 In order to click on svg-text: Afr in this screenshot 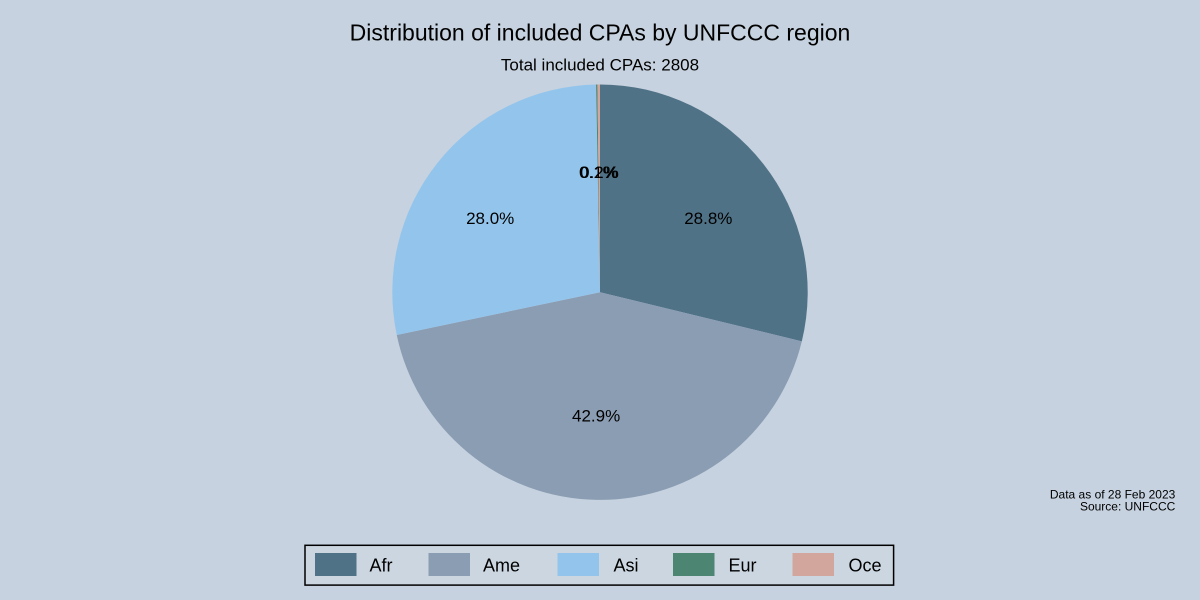, I will do `click(381, 565)`.